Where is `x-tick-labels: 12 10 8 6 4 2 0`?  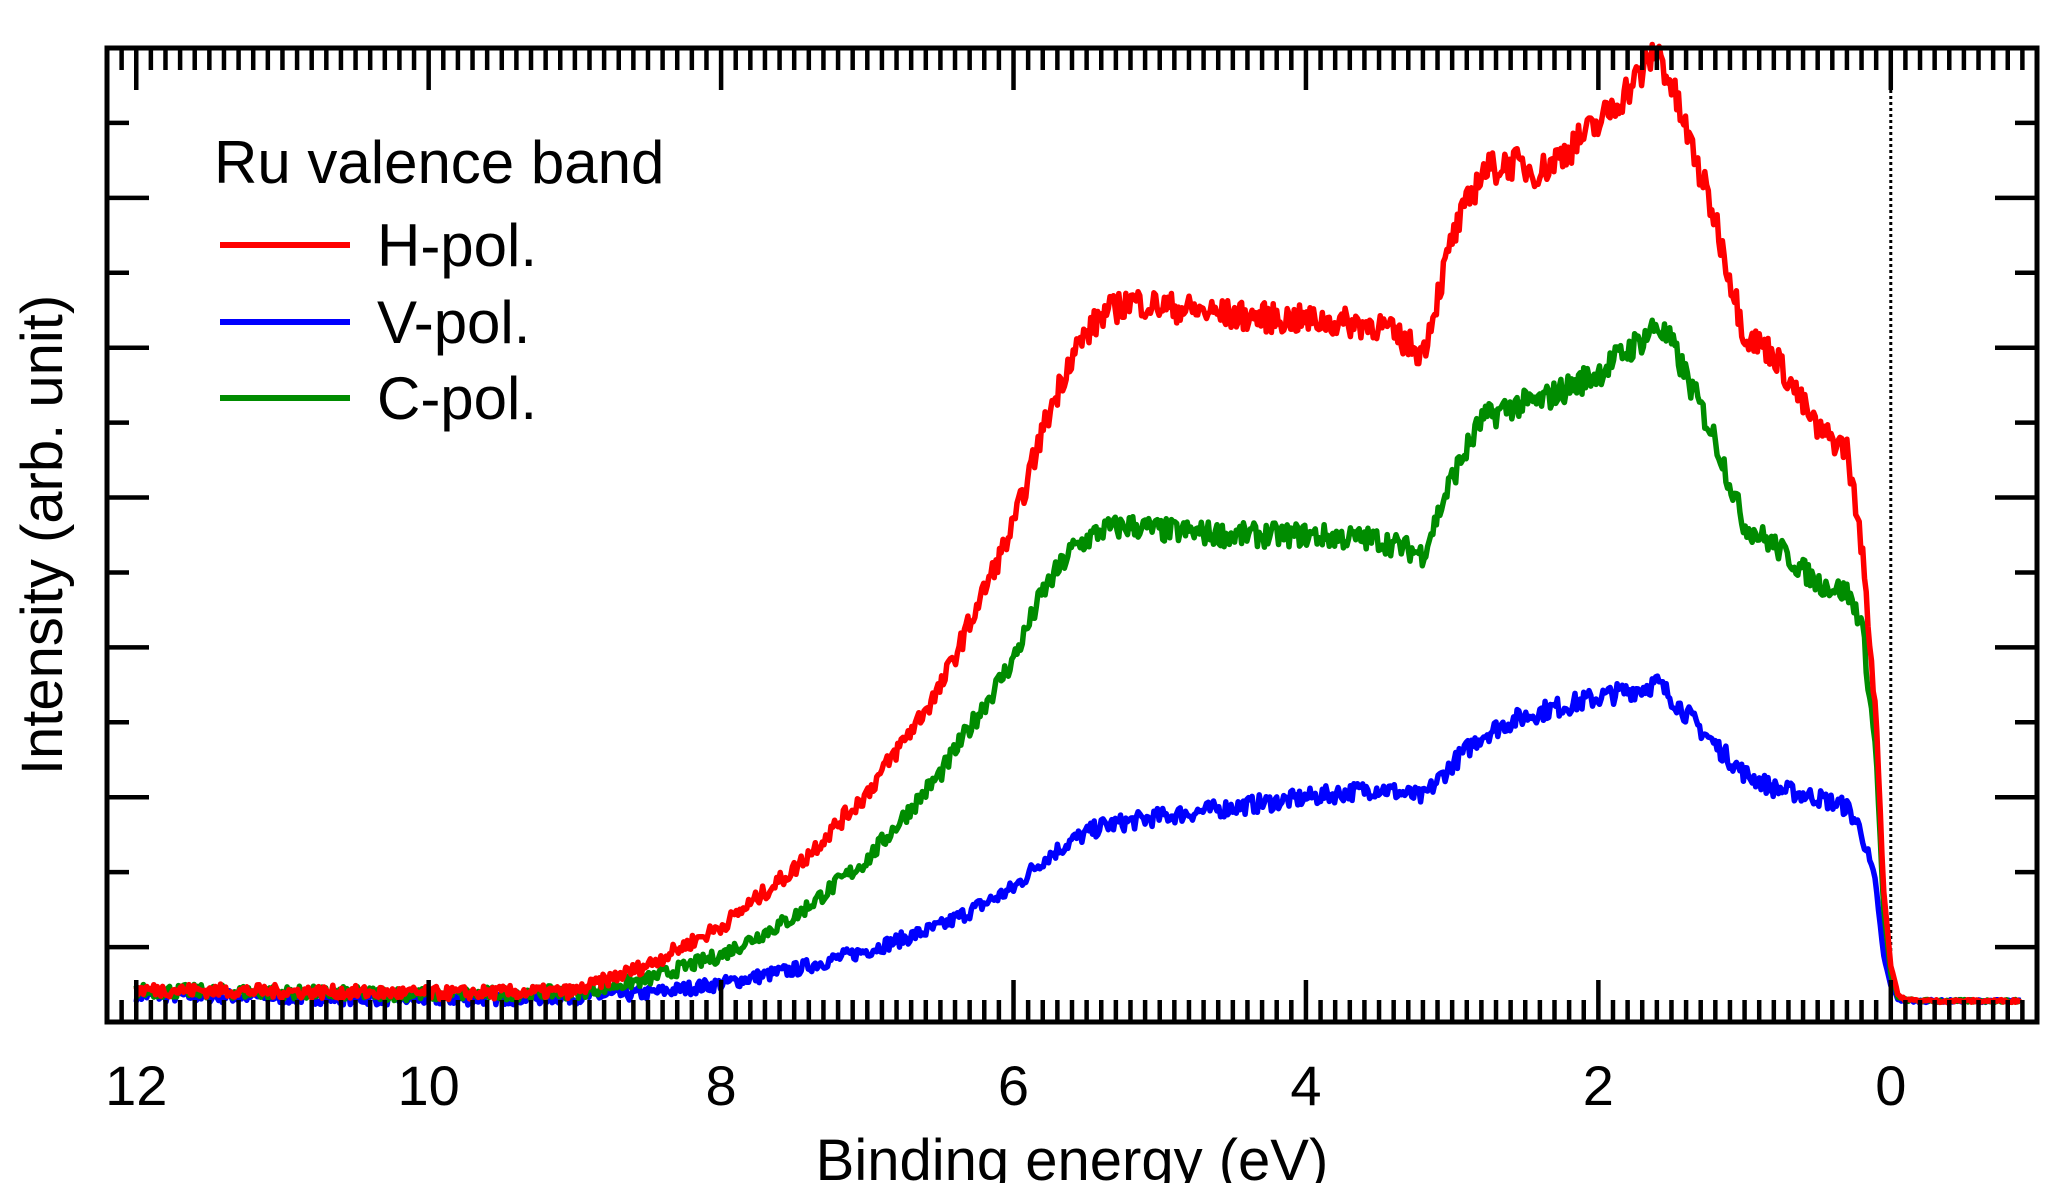 x-tick-labels: 12 10 8 6 4 2 0 is located at coordinates (1005, 1085).